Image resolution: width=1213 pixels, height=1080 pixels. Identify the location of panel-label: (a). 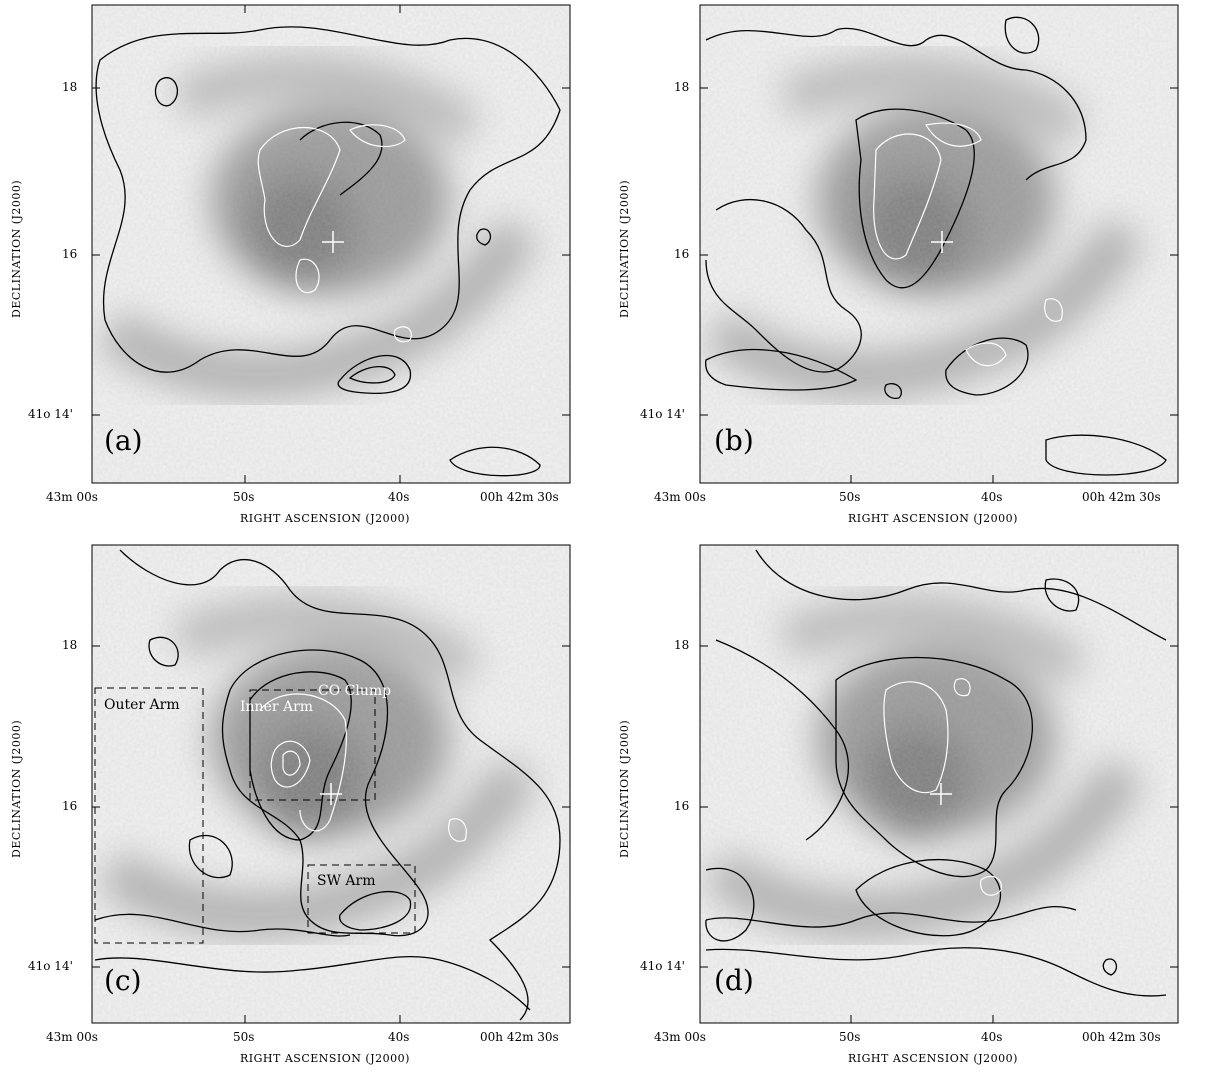
(123, 440).